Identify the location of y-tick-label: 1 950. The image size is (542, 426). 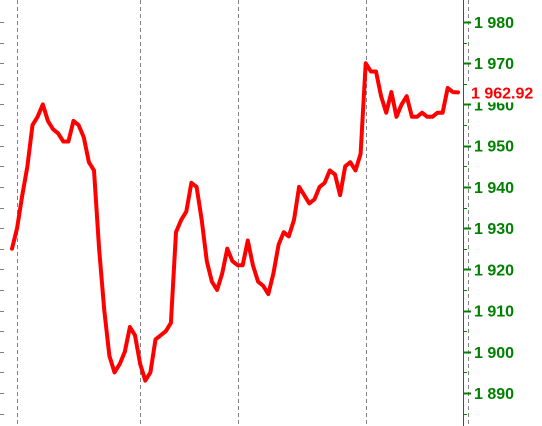
(494, 147).